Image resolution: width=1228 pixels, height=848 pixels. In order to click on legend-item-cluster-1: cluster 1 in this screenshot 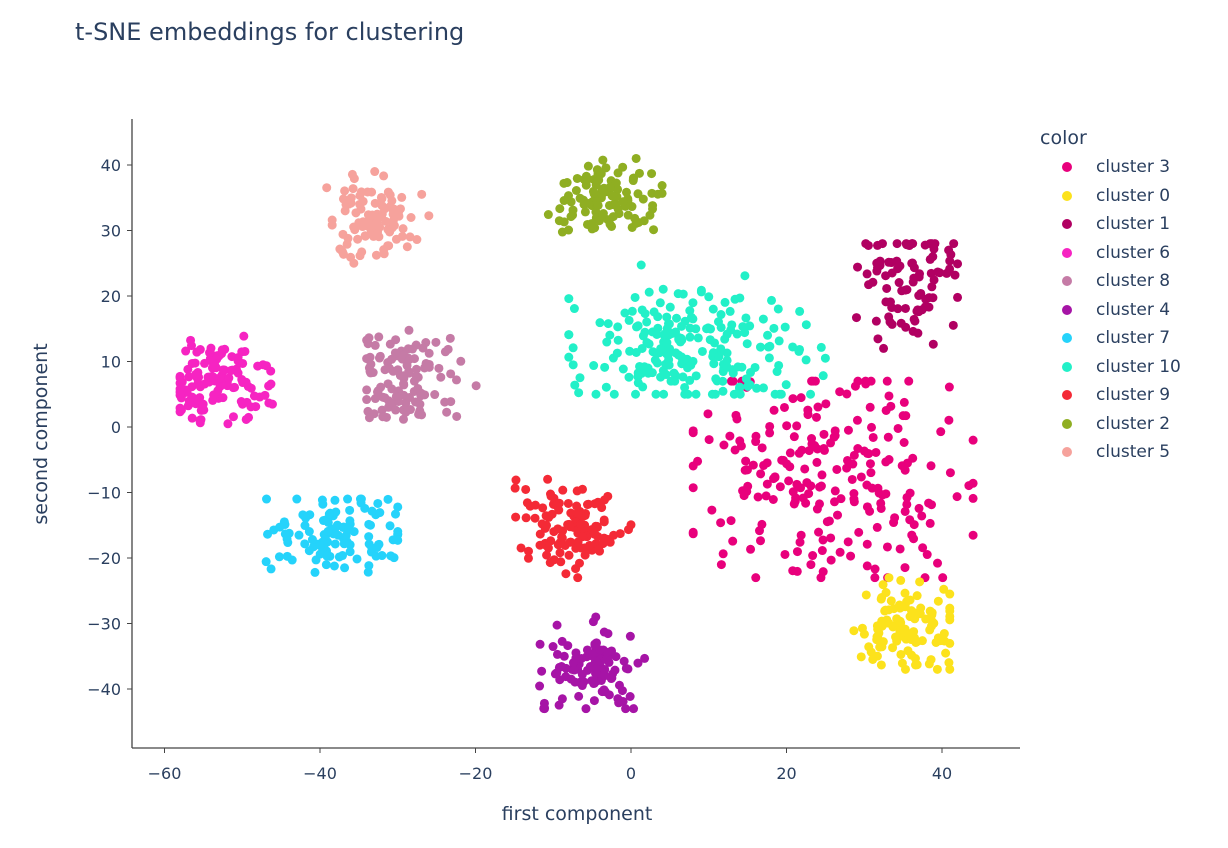, I will do `click(1110, 224)`.